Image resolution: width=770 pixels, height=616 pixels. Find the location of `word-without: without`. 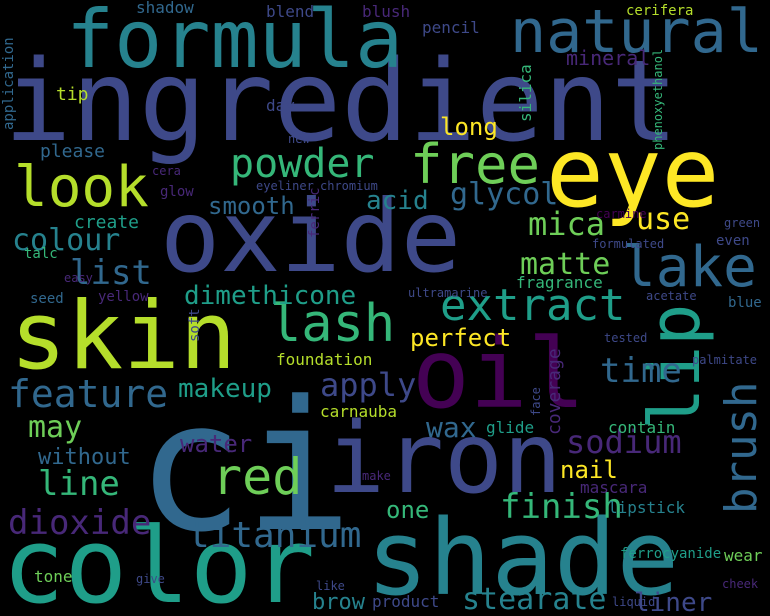

word-without: without is located at coordinates (84, 457).